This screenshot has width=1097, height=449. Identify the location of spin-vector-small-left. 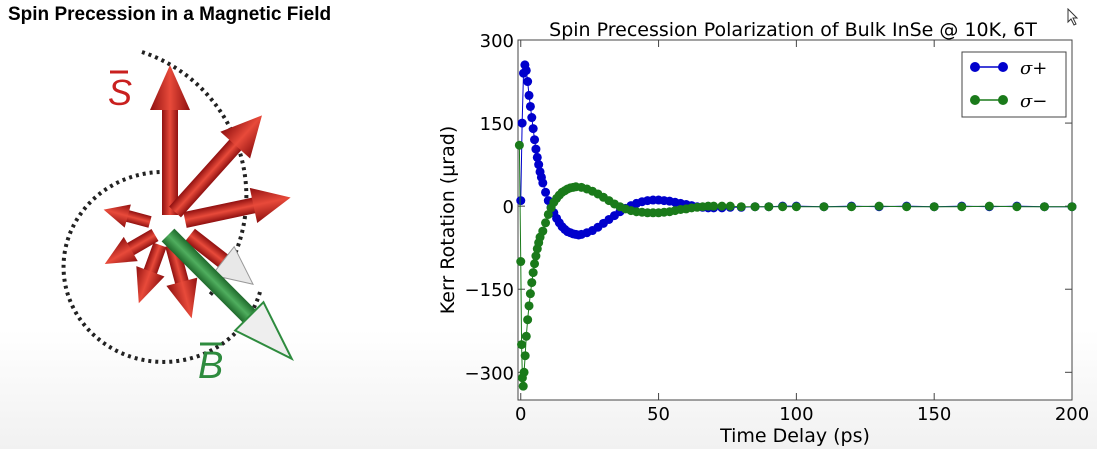
(127, 216).